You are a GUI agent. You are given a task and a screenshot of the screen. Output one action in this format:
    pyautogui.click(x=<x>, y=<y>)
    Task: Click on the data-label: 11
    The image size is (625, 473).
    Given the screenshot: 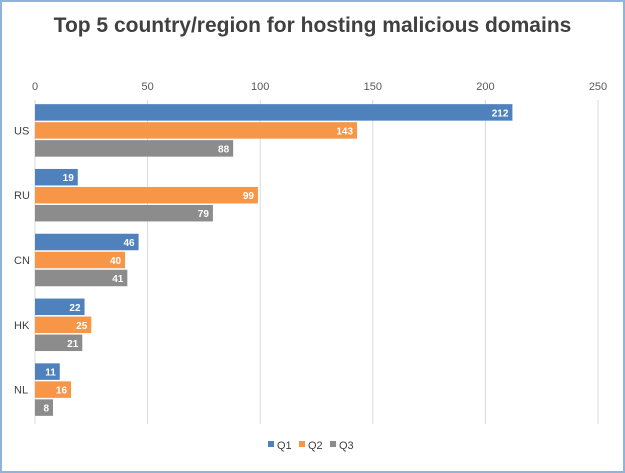 What is the action you would take?
    pyautogui.click(x=50, y=373)
    